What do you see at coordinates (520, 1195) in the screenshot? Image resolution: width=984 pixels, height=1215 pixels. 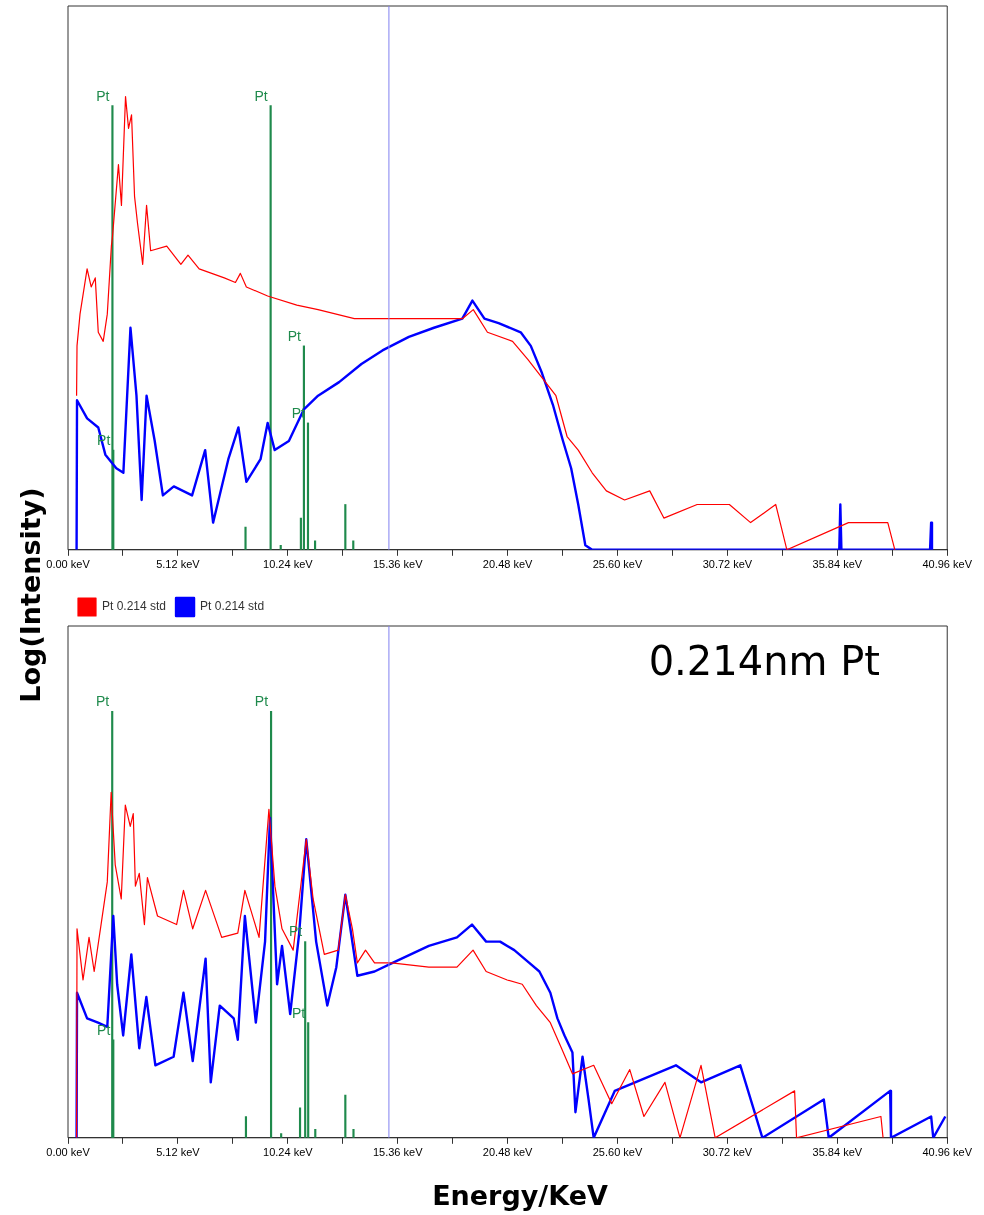 I see `x-axis-title: Energy/KeV` at bounding box center [520, 1195].